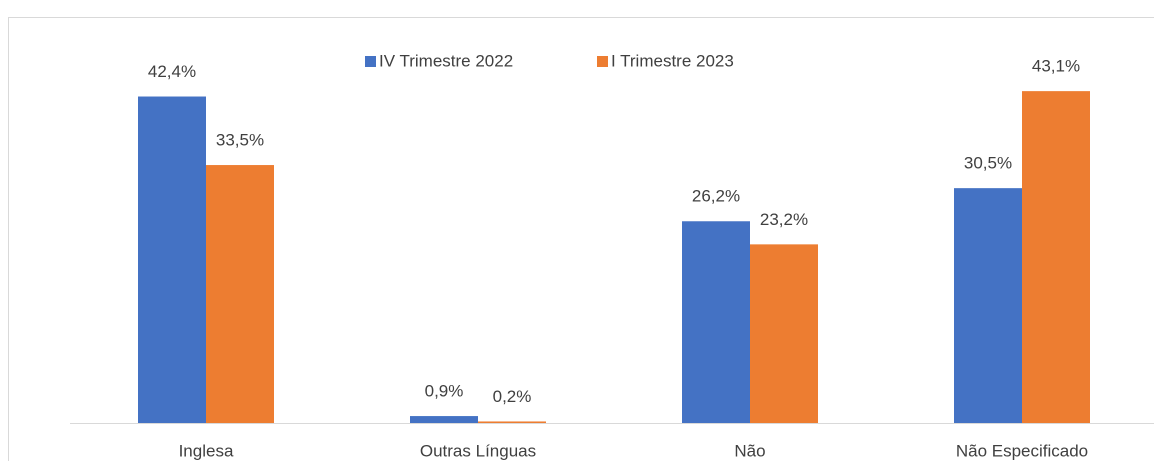 Image resolution: width=1154 pixels, height=461 pixels. Describe the element at coordinates (1056, 66) in the screenshot. I see `data-label: 43,1%` at that location.